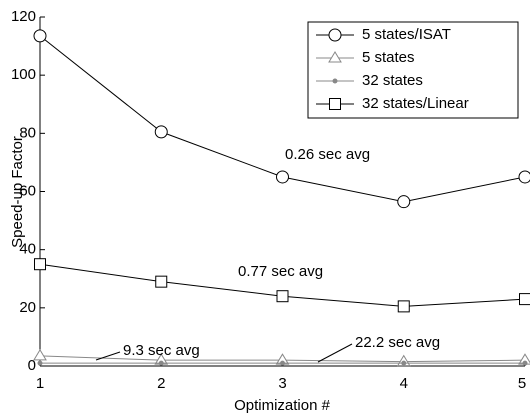 The image size is (530, 413). Describe the element at coordinates (23, 16) in the screenshot. I see `y-tick-label: 120` at that location.